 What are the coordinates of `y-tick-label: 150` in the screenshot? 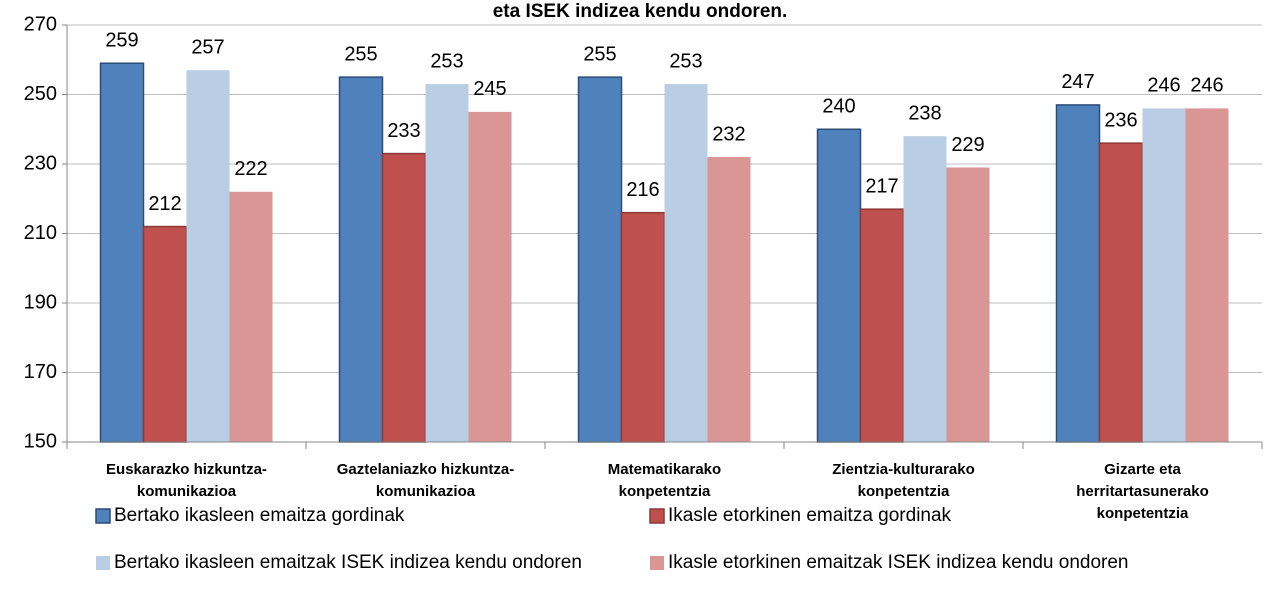 It's located at (40, 441).